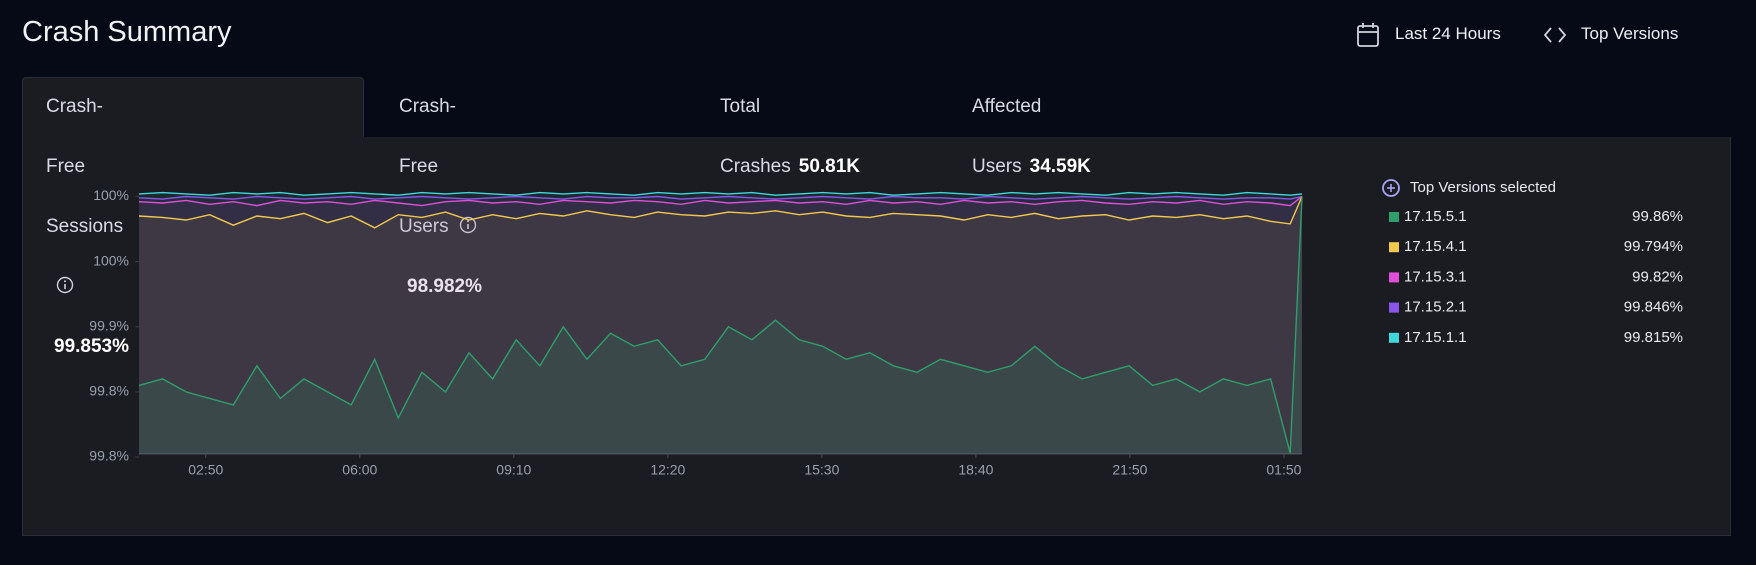 Image resolution: width=1756 pixels, height=565 pixels. I want to click on tab: Crash-Free Sessions 99.853%, so click(87, 217).